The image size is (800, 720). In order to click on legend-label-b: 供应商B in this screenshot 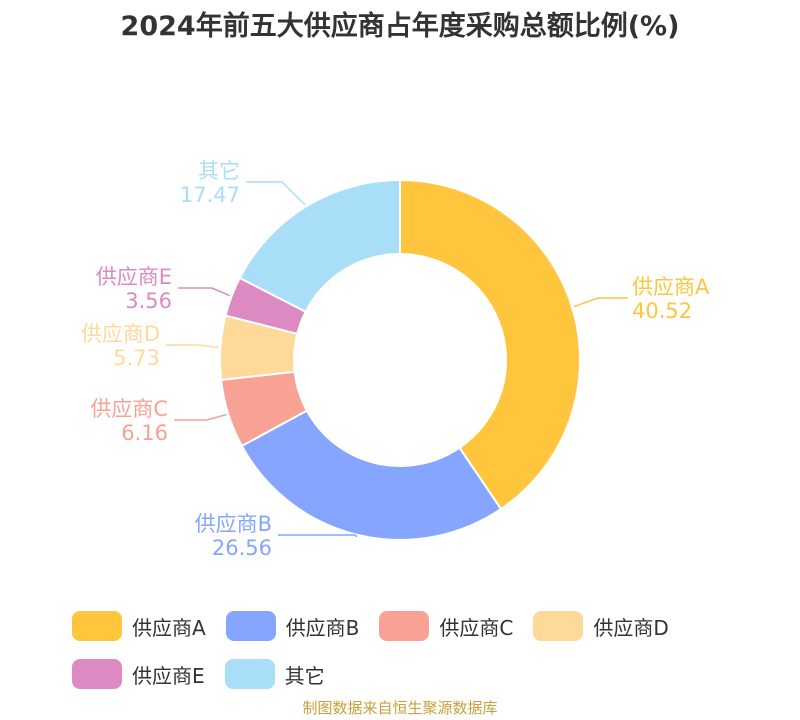, I will do `click(322, 627)`.